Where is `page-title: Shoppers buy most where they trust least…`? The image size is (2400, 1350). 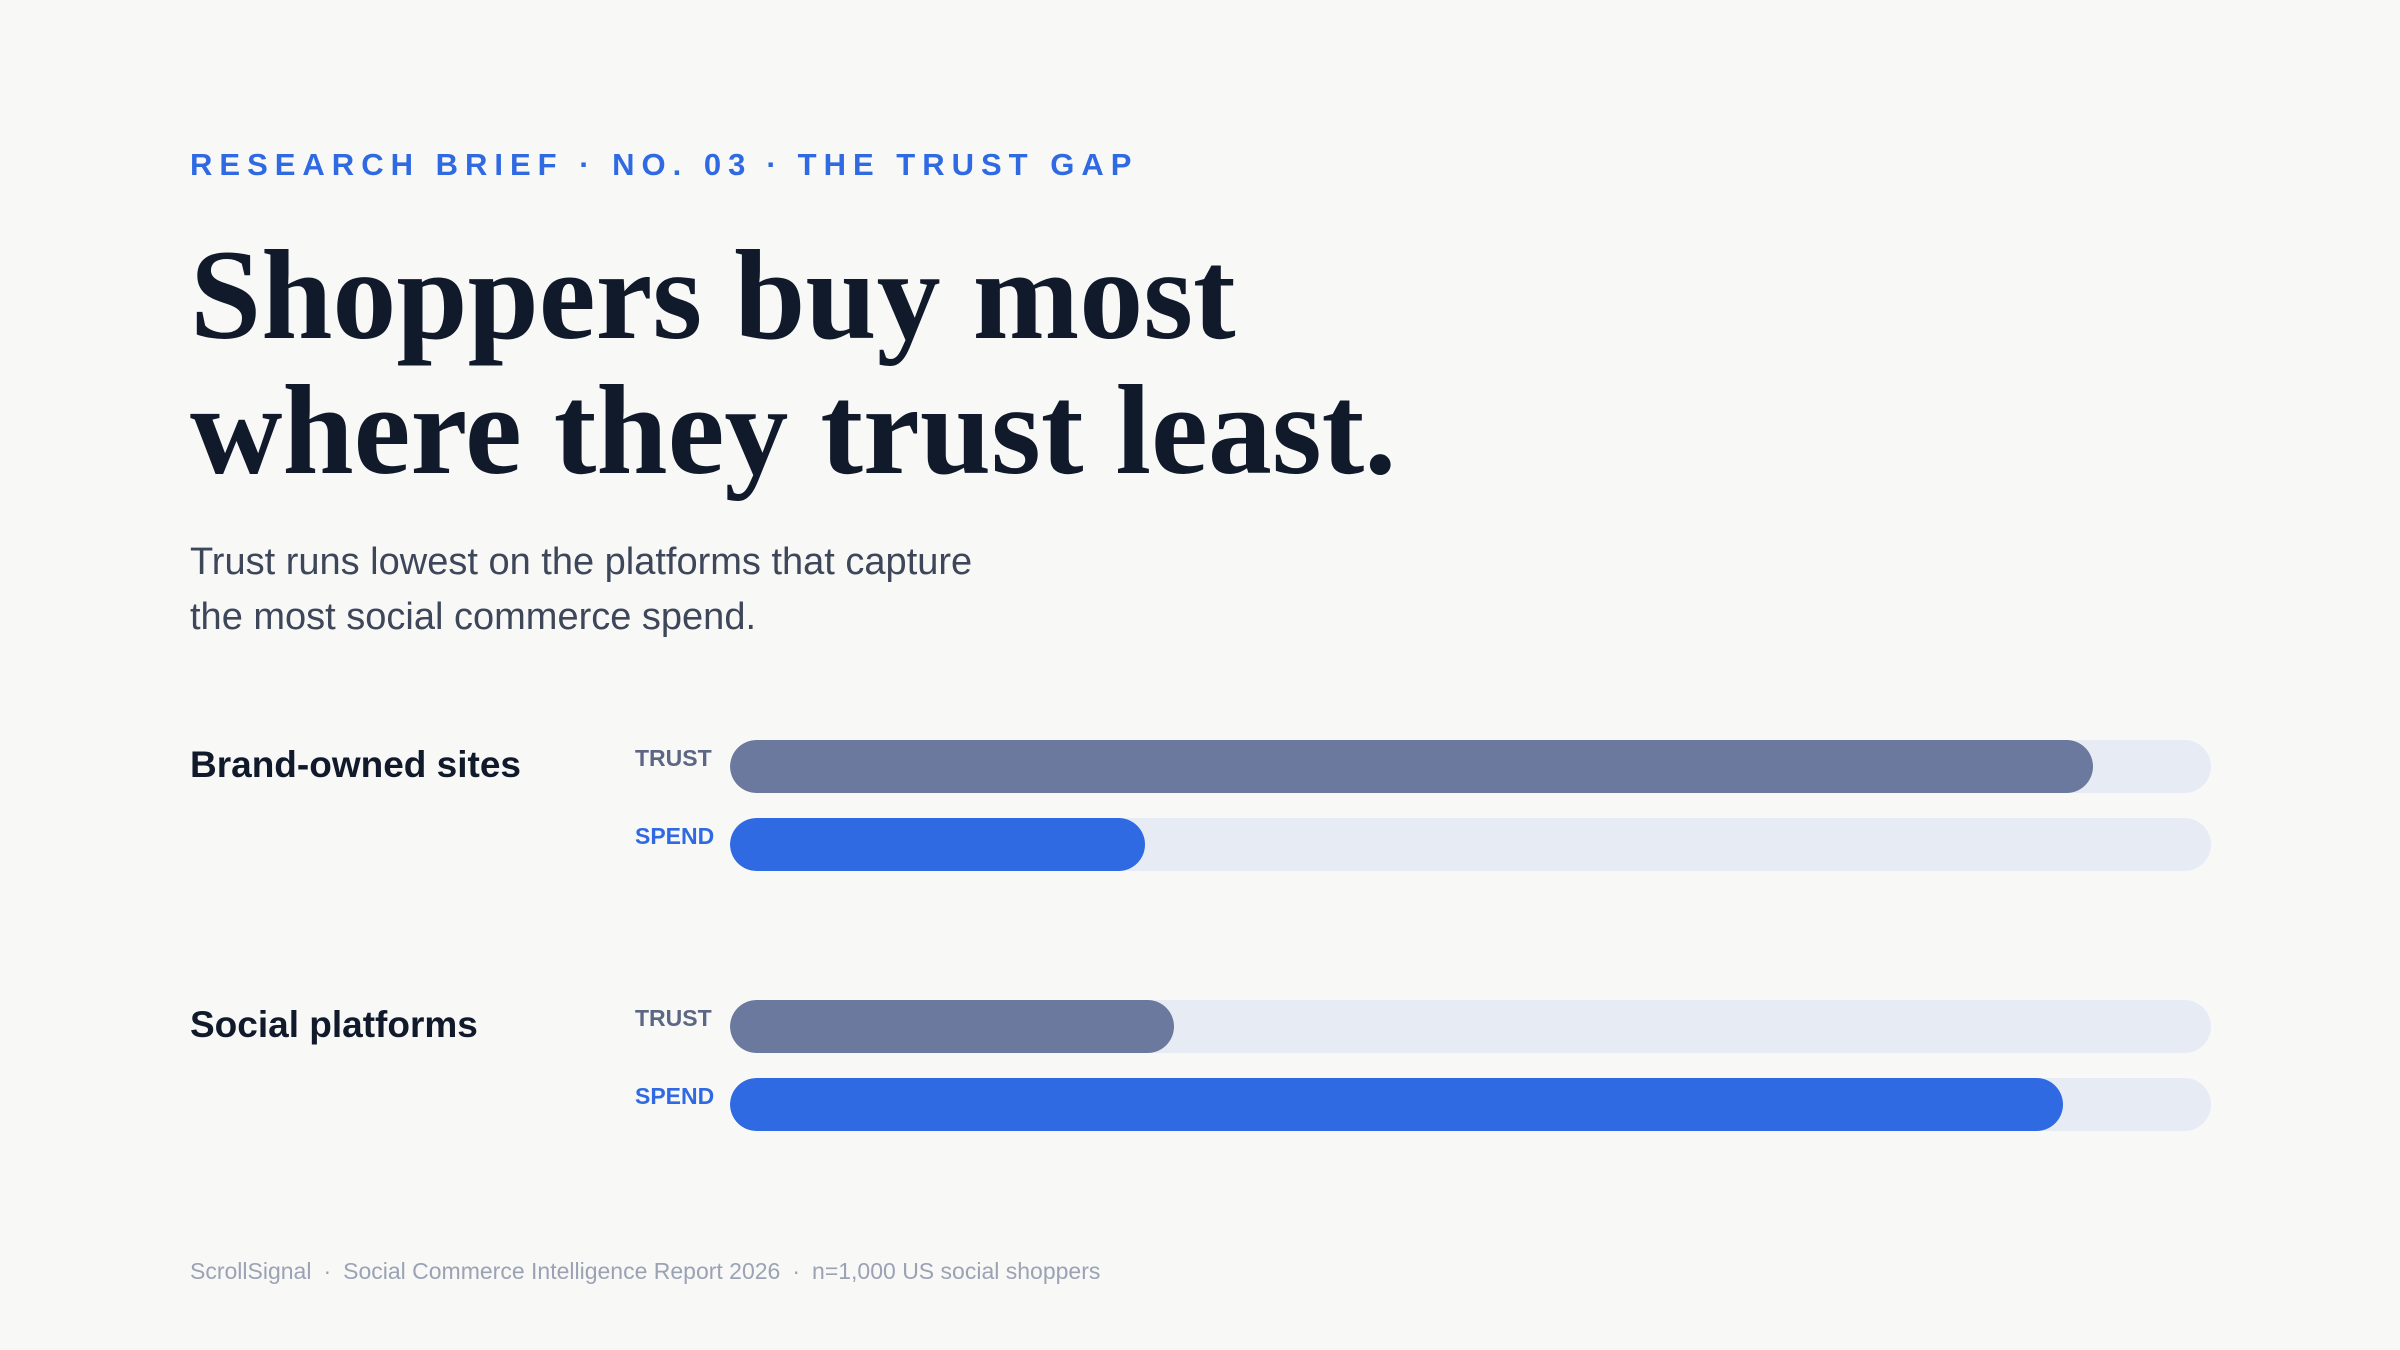 page-title: Shoppers buy most where they trust least… is located at coordinates (940, 363).